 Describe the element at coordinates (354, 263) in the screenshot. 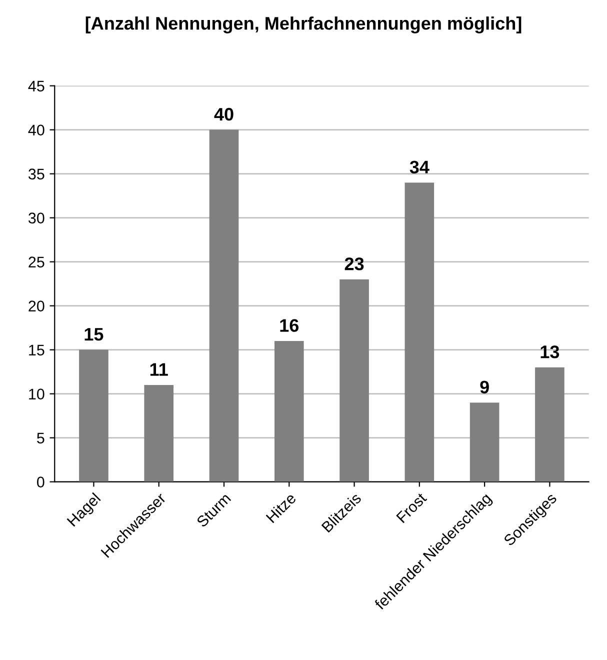

I see `data-label: 23` at that location.